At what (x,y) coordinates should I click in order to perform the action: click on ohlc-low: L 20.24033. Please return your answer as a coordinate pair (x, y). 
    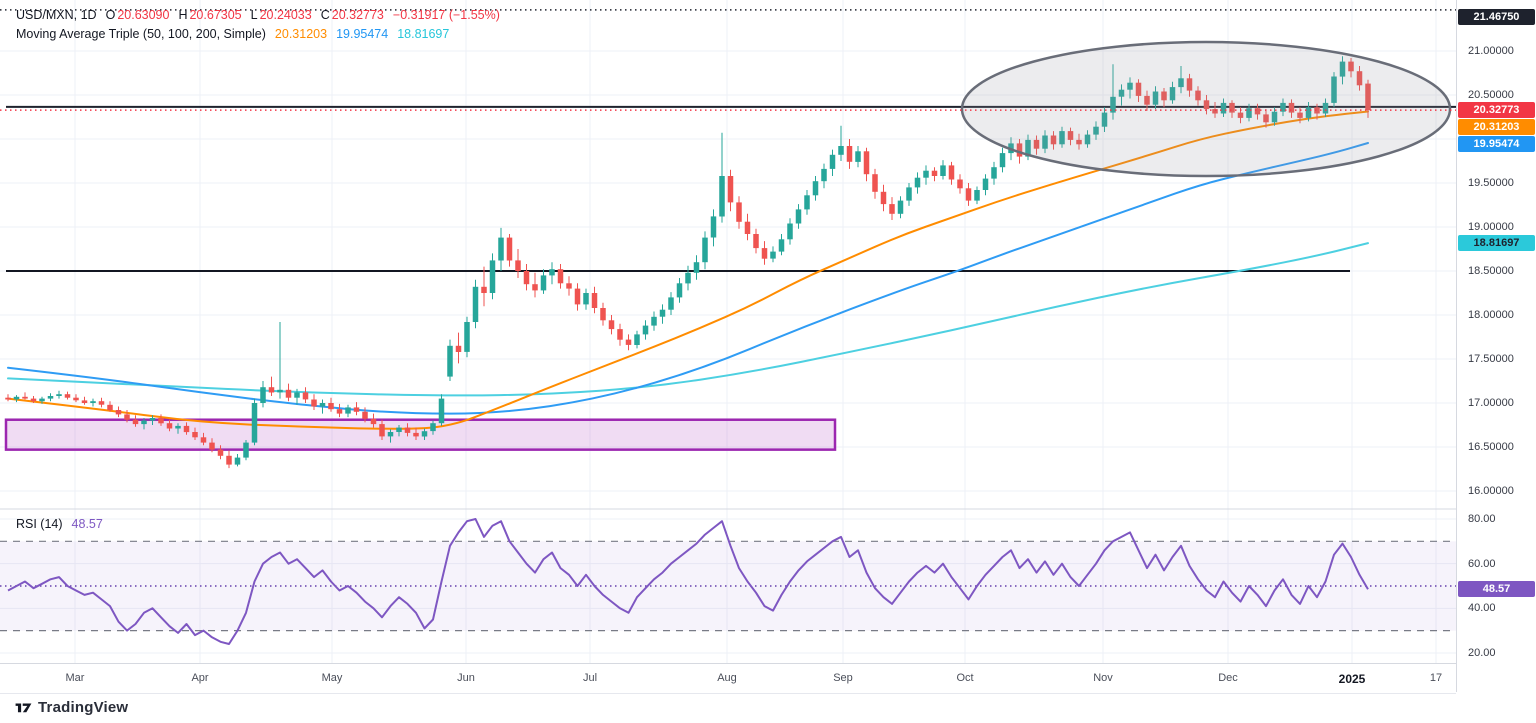
    Looking at the image, I should click on (281, 15).